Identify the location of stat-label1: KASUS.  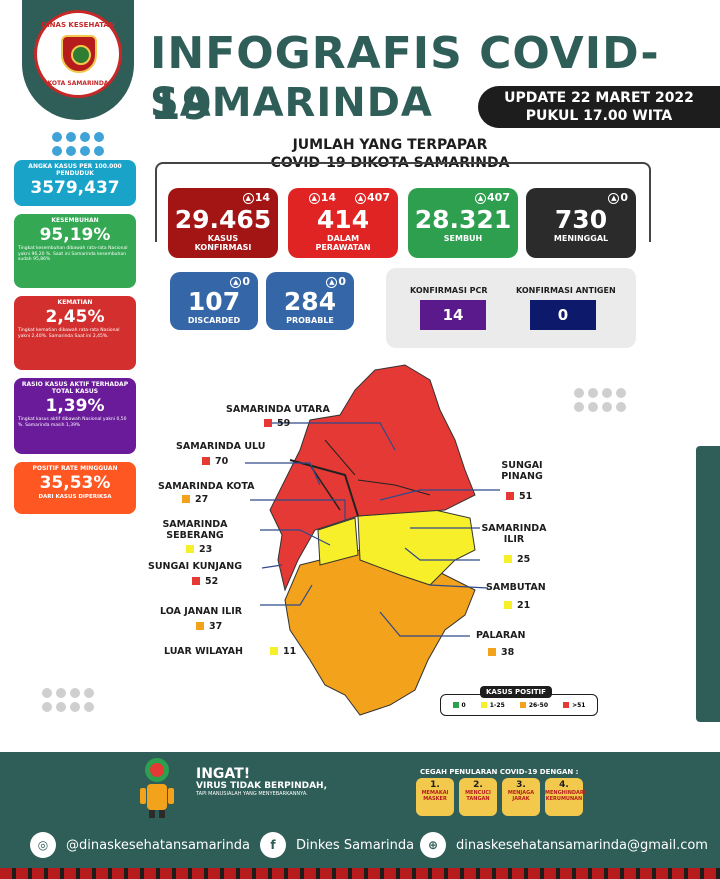
(223, 238).